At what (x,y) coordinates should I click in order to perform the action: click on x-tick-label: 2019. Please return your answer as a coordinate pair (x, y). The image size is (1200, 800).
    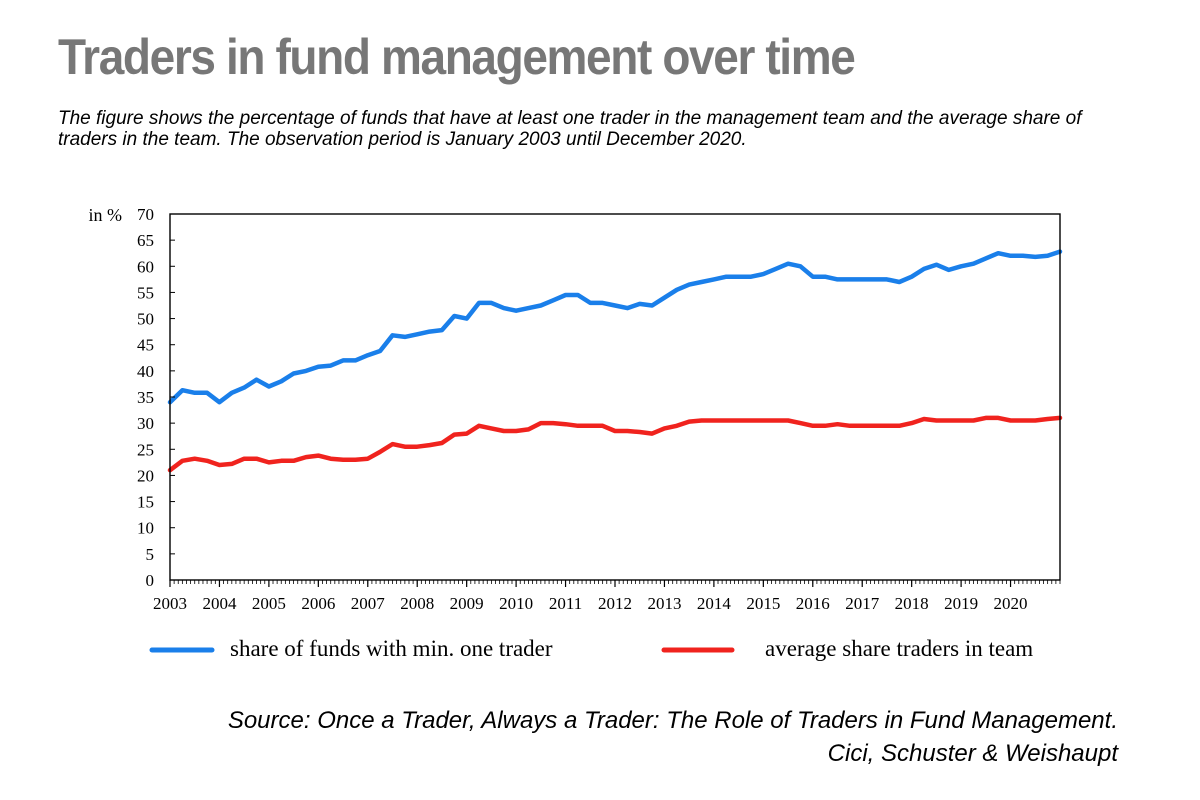
    Looking at the image, I should click on (961, 603).